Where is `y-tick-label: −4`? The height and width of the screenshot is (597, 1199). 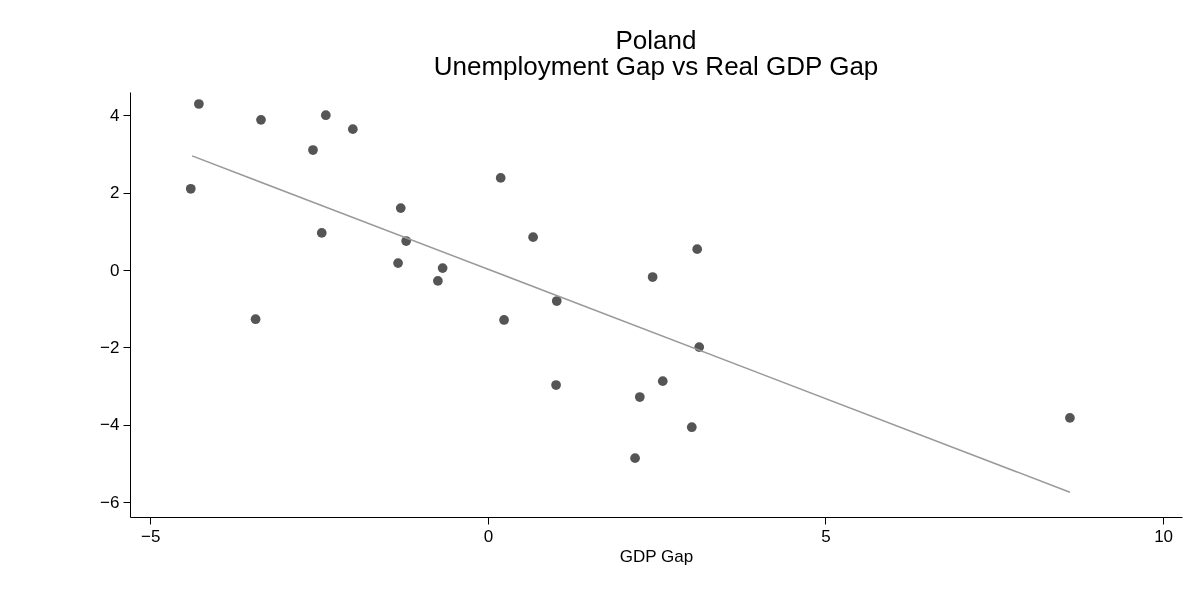
y-tick-label: −4 is located at coordinates (110, 425).